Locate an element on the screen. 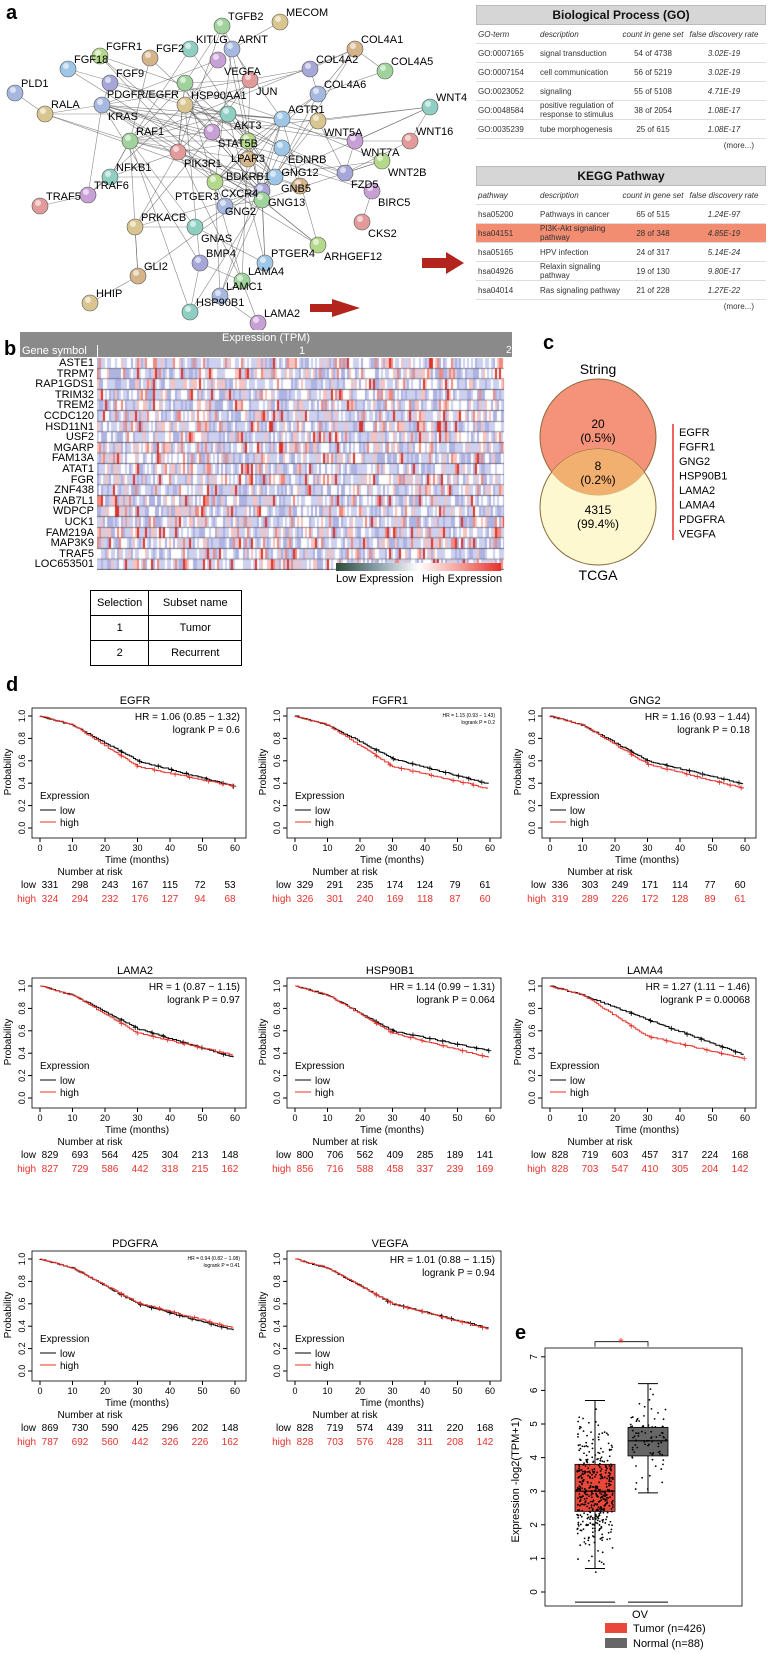 The image size is (770, 1654). risk-high-value: 294 is located at coordinates (80, 899).